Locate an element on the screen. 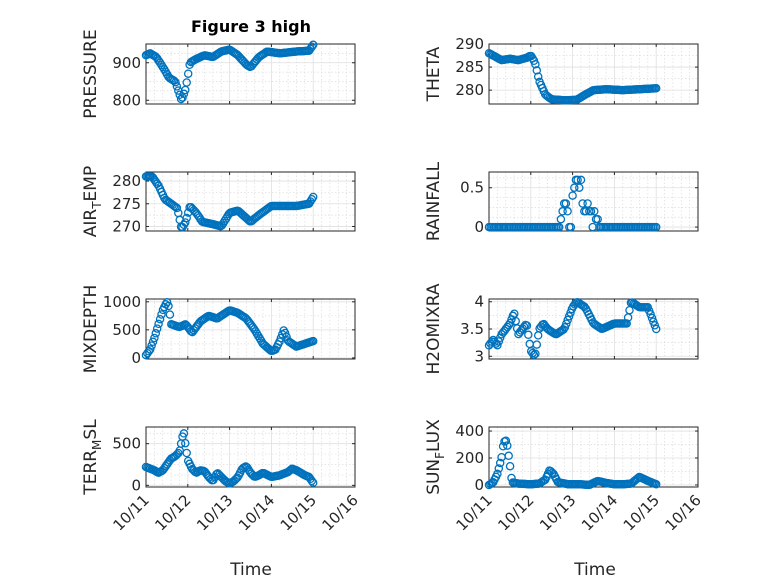 Image resolution: width=778 pixels, height=583 pixels. y-tick-label: 900 is located at coordinates (126, 63).